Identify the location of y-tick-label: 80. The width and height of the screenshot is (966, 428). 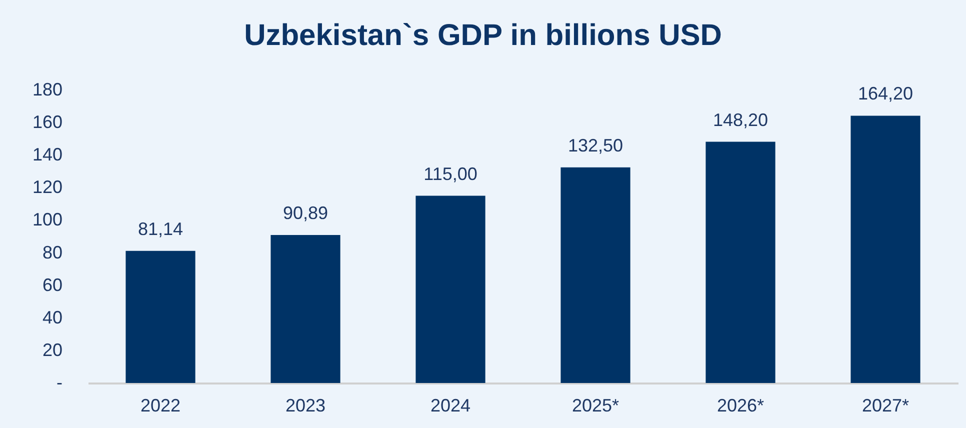
(52, 252).